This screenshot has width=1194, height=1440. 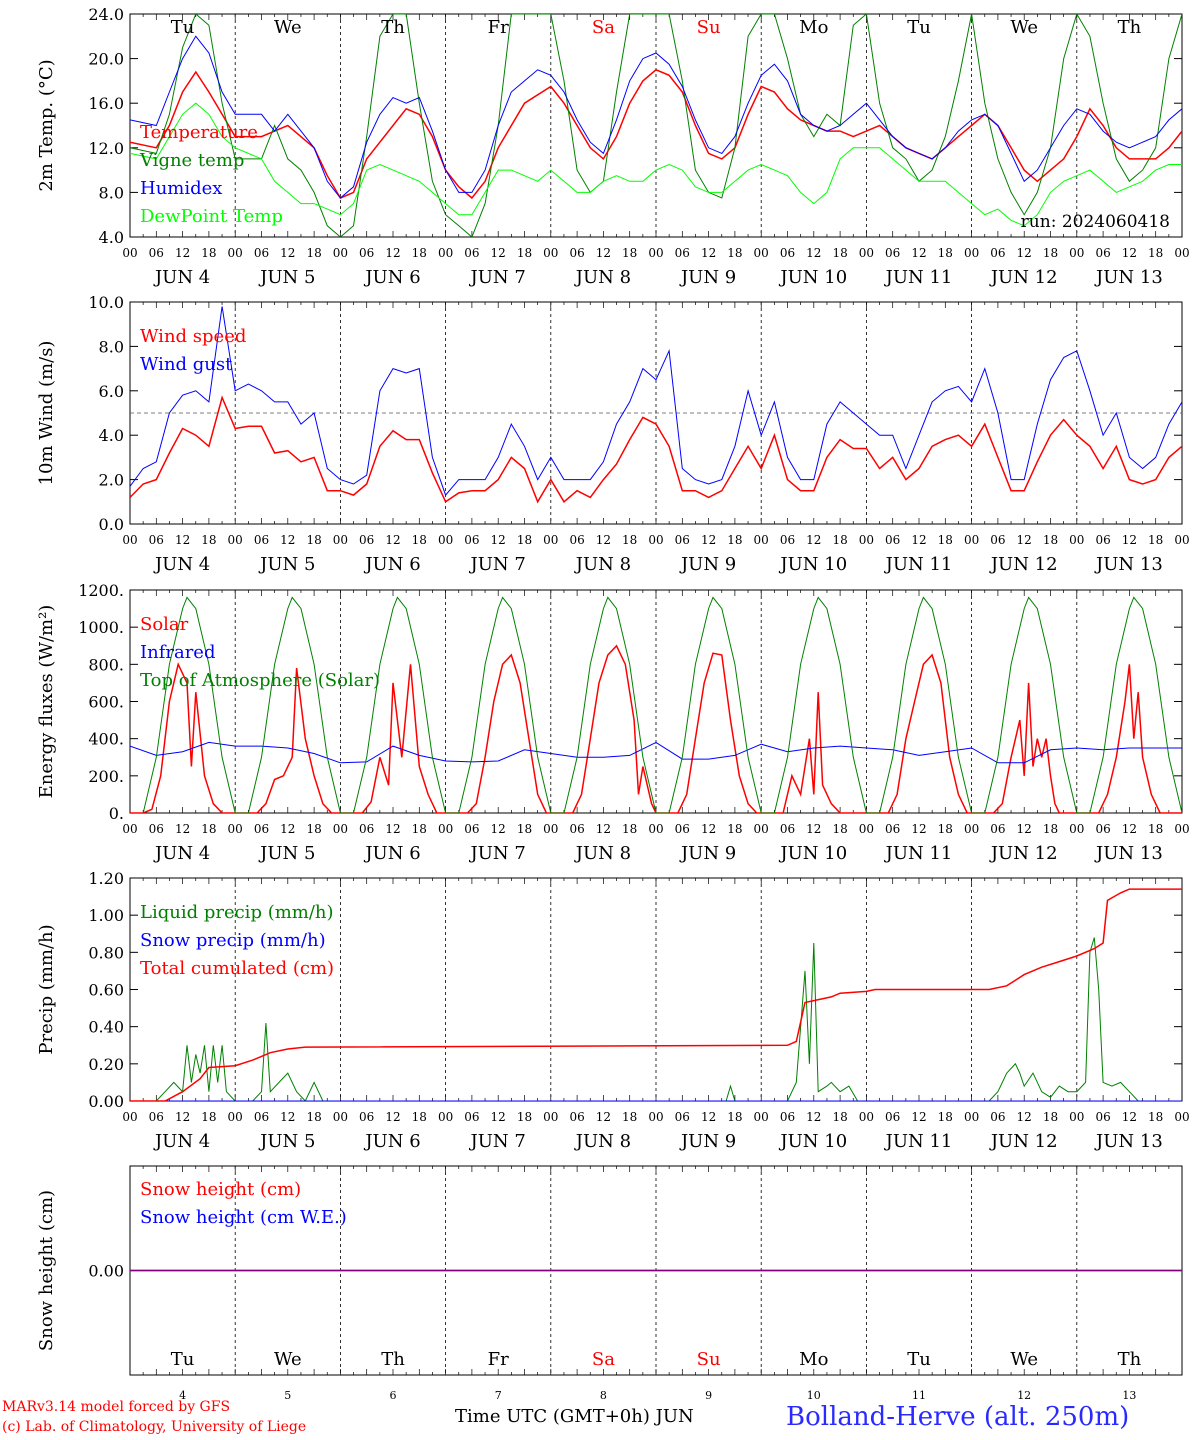 What do you see at coordinates (602, 277) in the screenshot?
I see `date-label: JUN 8` at bounding box center [602, 277].